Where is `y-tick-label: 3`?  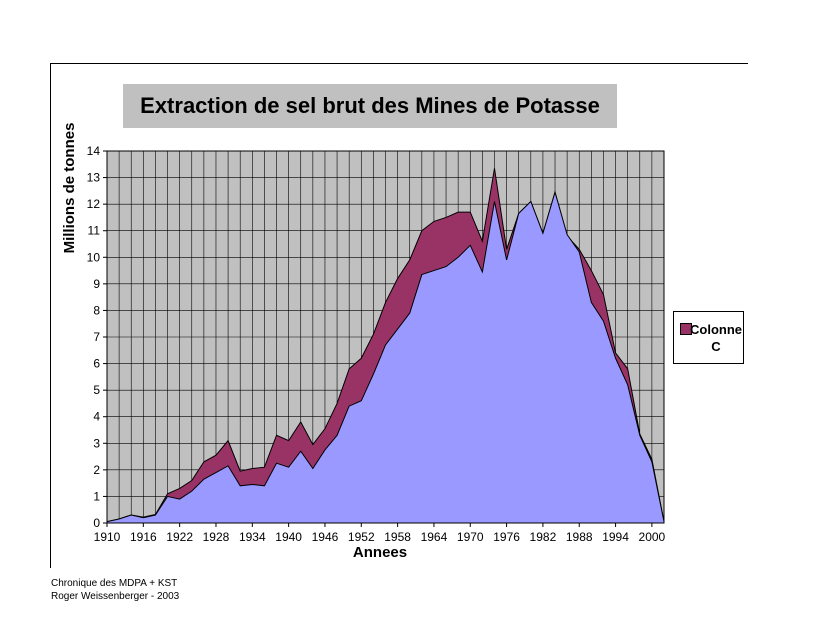 y-tick-label: 3 is located at coordinates (96, 443).